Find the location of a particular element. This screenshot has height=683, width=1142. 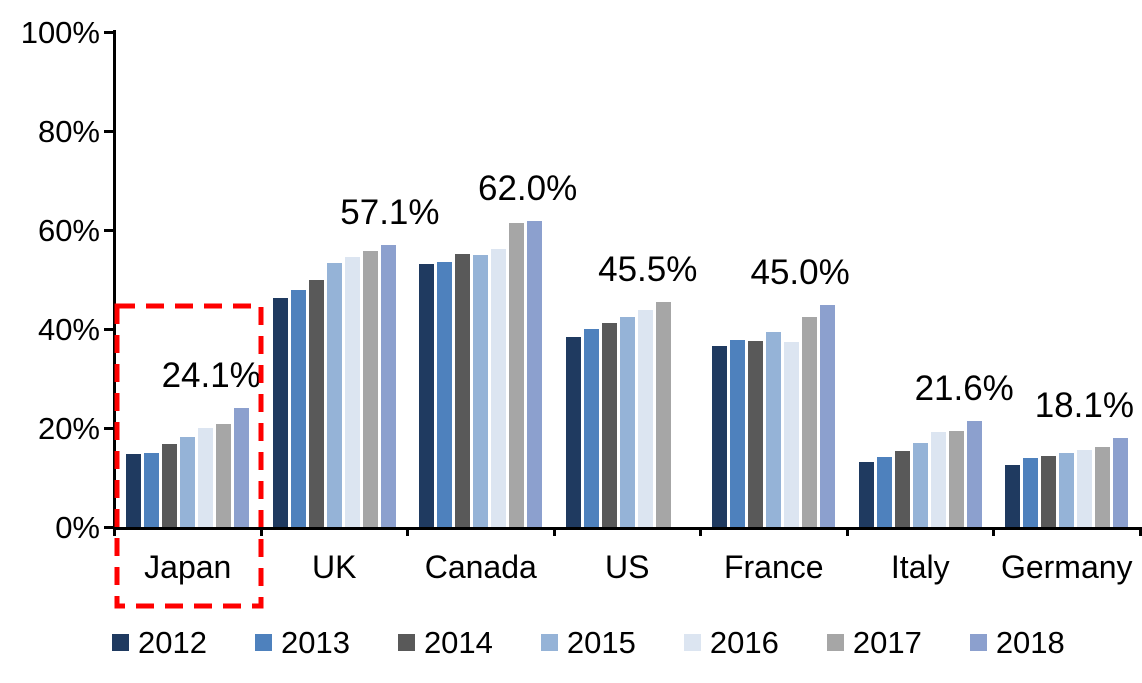

bar-us-2012 is located at coordinates (573, 432).